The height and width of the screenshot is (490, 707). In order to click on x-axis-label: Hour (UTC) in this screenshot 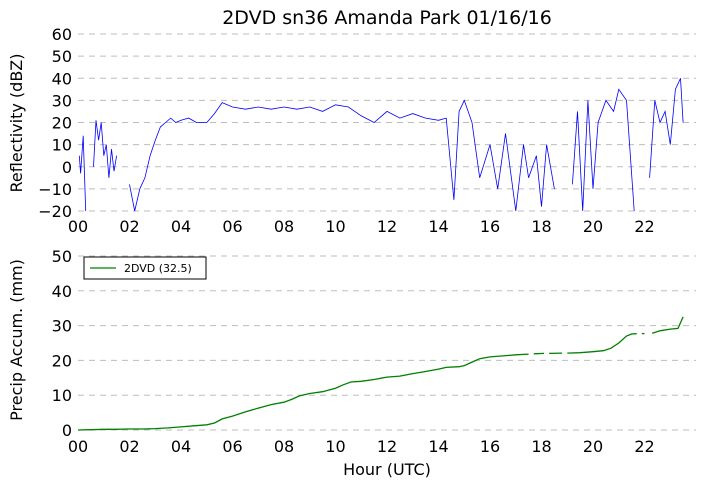, I will do `click(387, 469)`.